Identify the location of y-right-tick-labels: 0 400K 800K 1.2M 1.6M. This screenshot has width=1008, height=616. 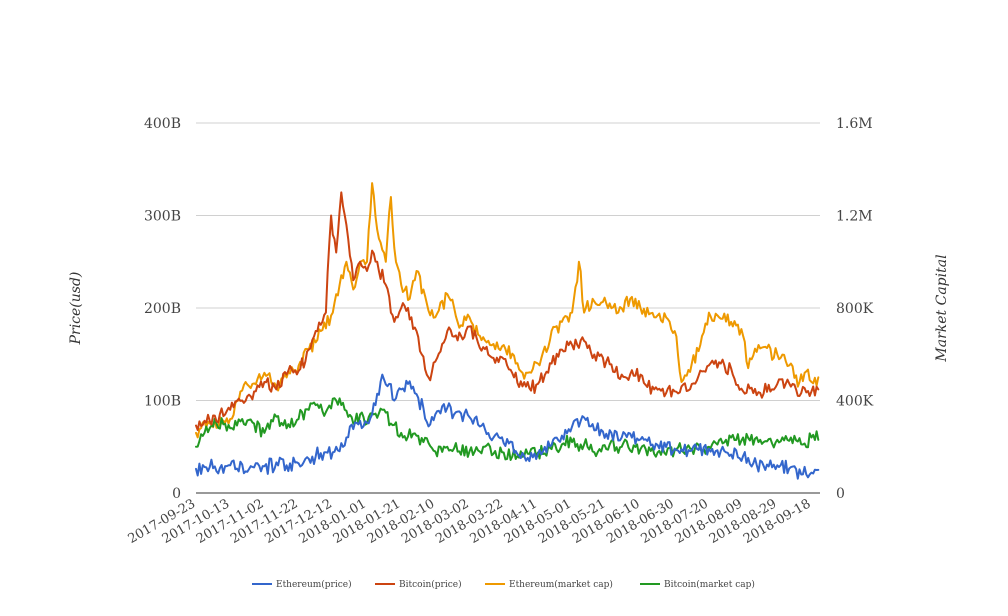
(855, 309).